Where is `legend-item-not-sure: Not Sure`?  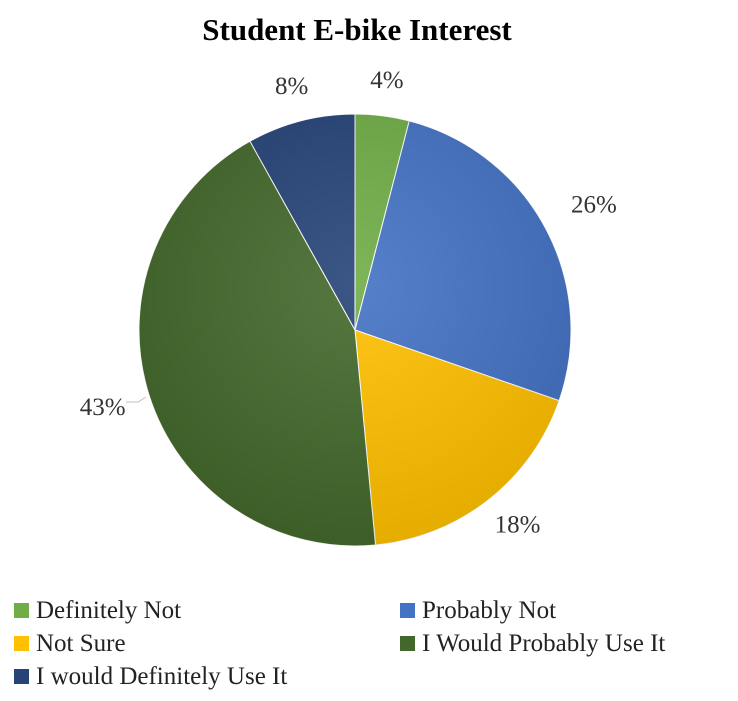 legend-item-not-sure: Not Sure is located at coordinates (70, 643).